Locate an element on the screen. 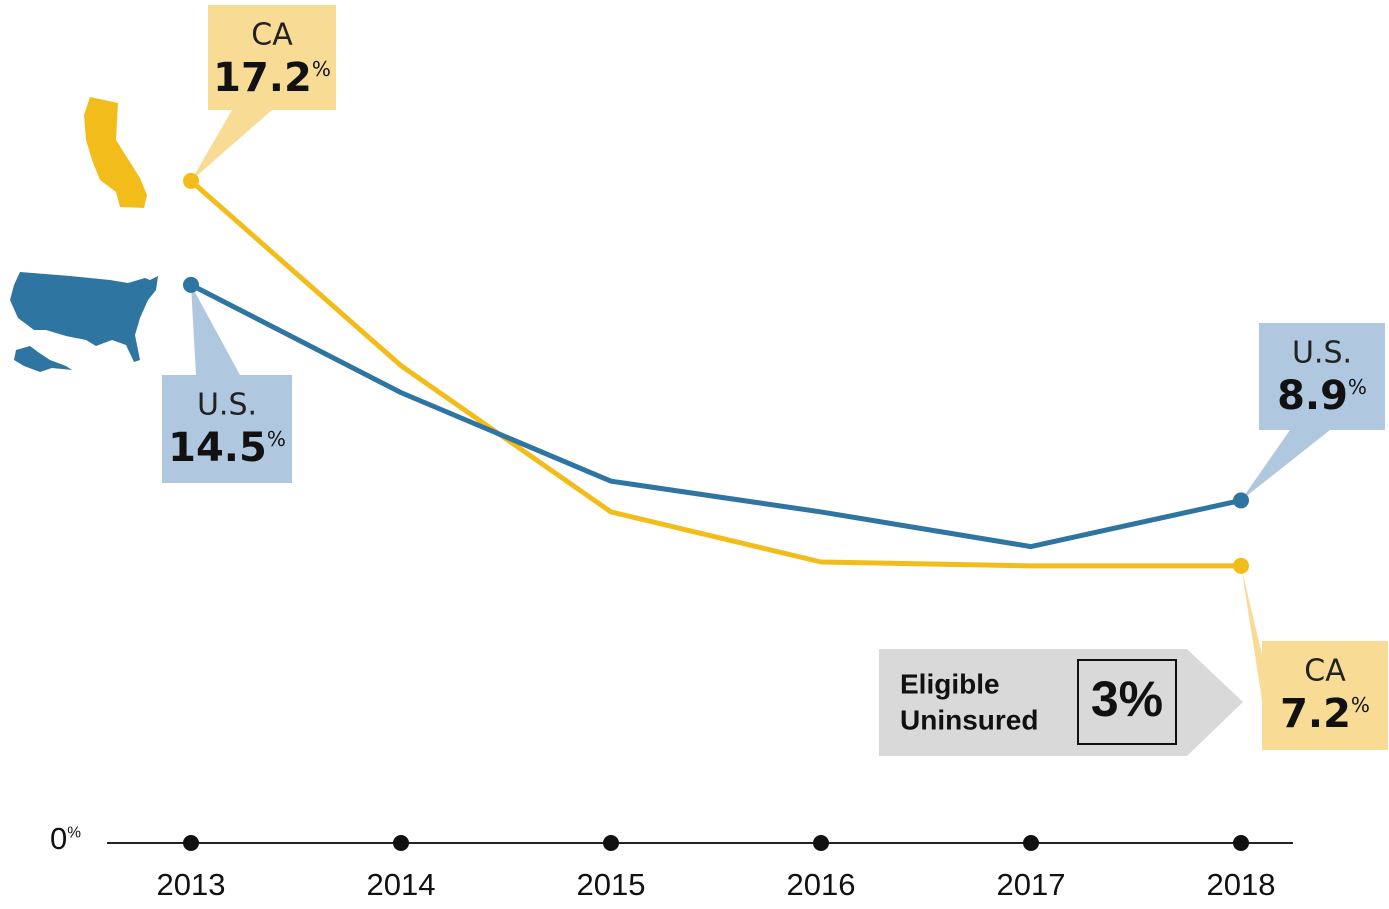  callout-value: 14.5% is located at coordinates (227, 448).